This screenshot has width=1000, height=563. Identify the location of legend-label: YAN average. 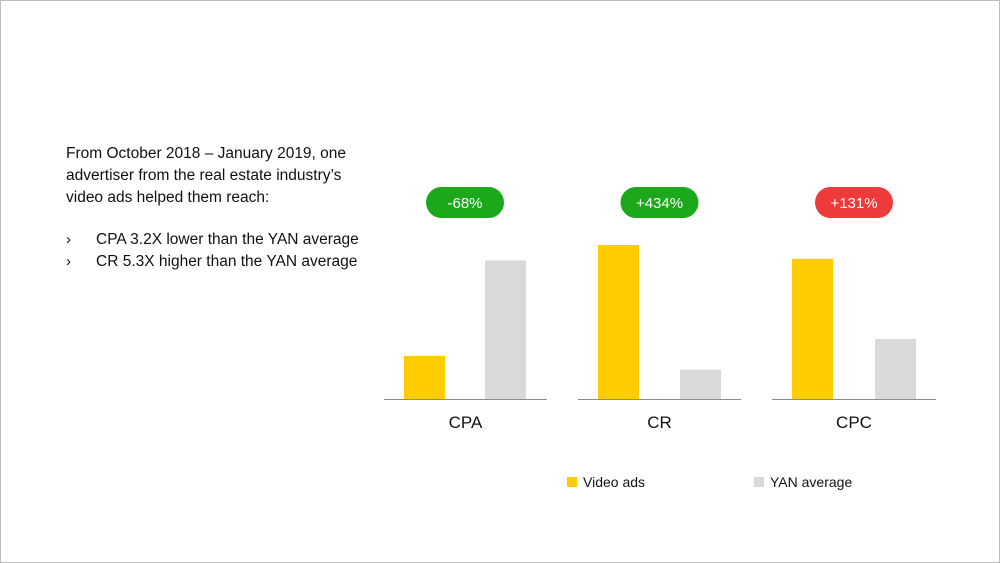
(811, 482).